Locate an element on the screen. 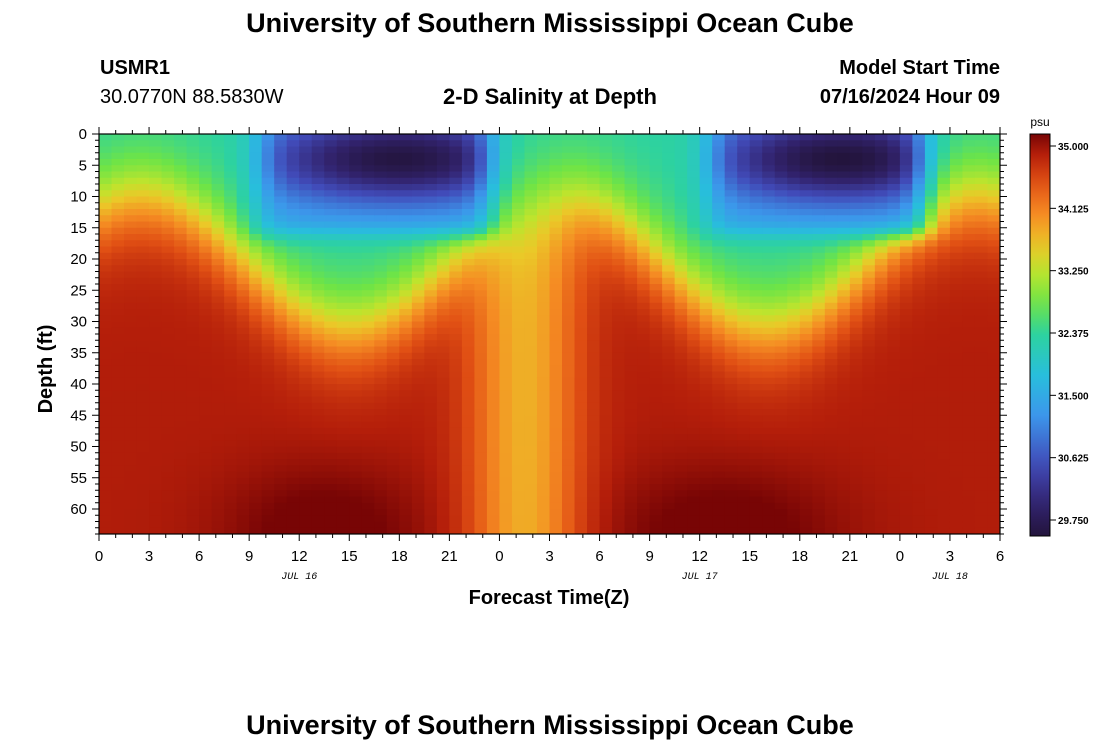 The width and height of the screenshot is (1100, 750). x-tick-label: 3 is located at coordinates (950, 556).